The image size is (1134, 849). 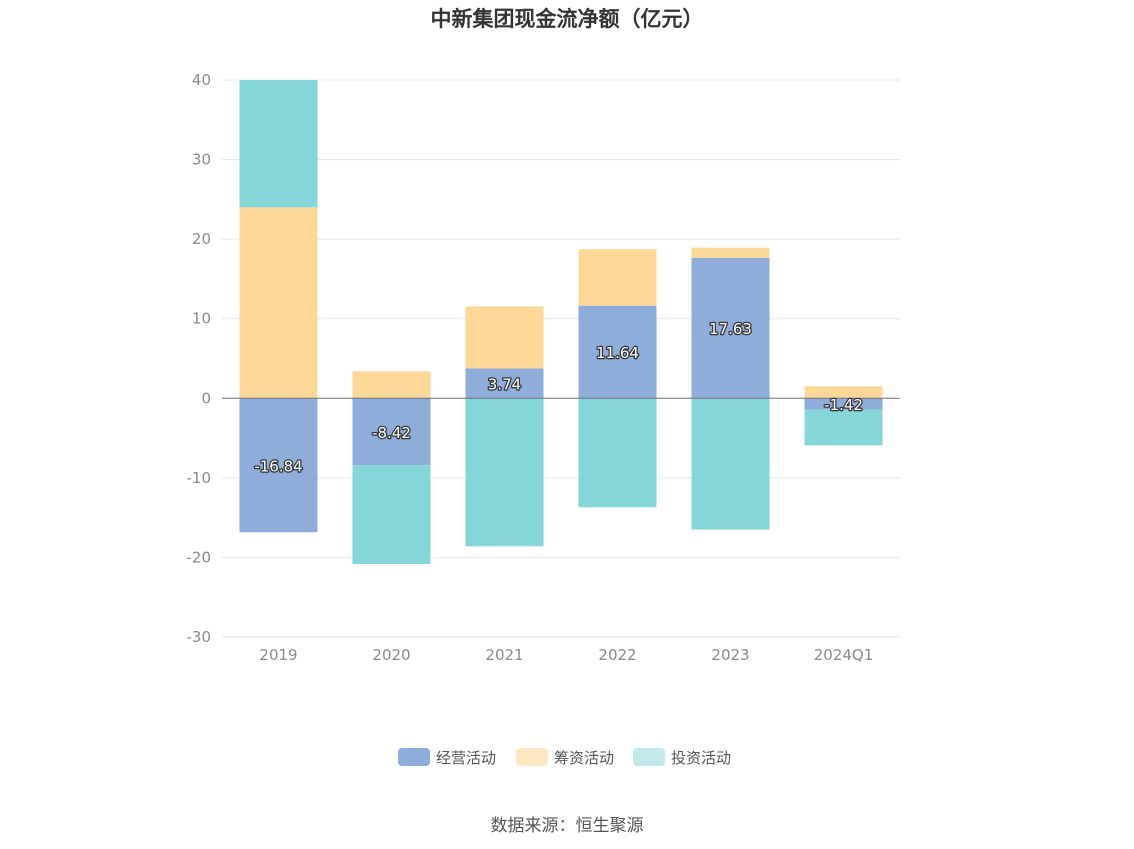 I want to click on y-tick-label: 10, so click(x=201, y=319).